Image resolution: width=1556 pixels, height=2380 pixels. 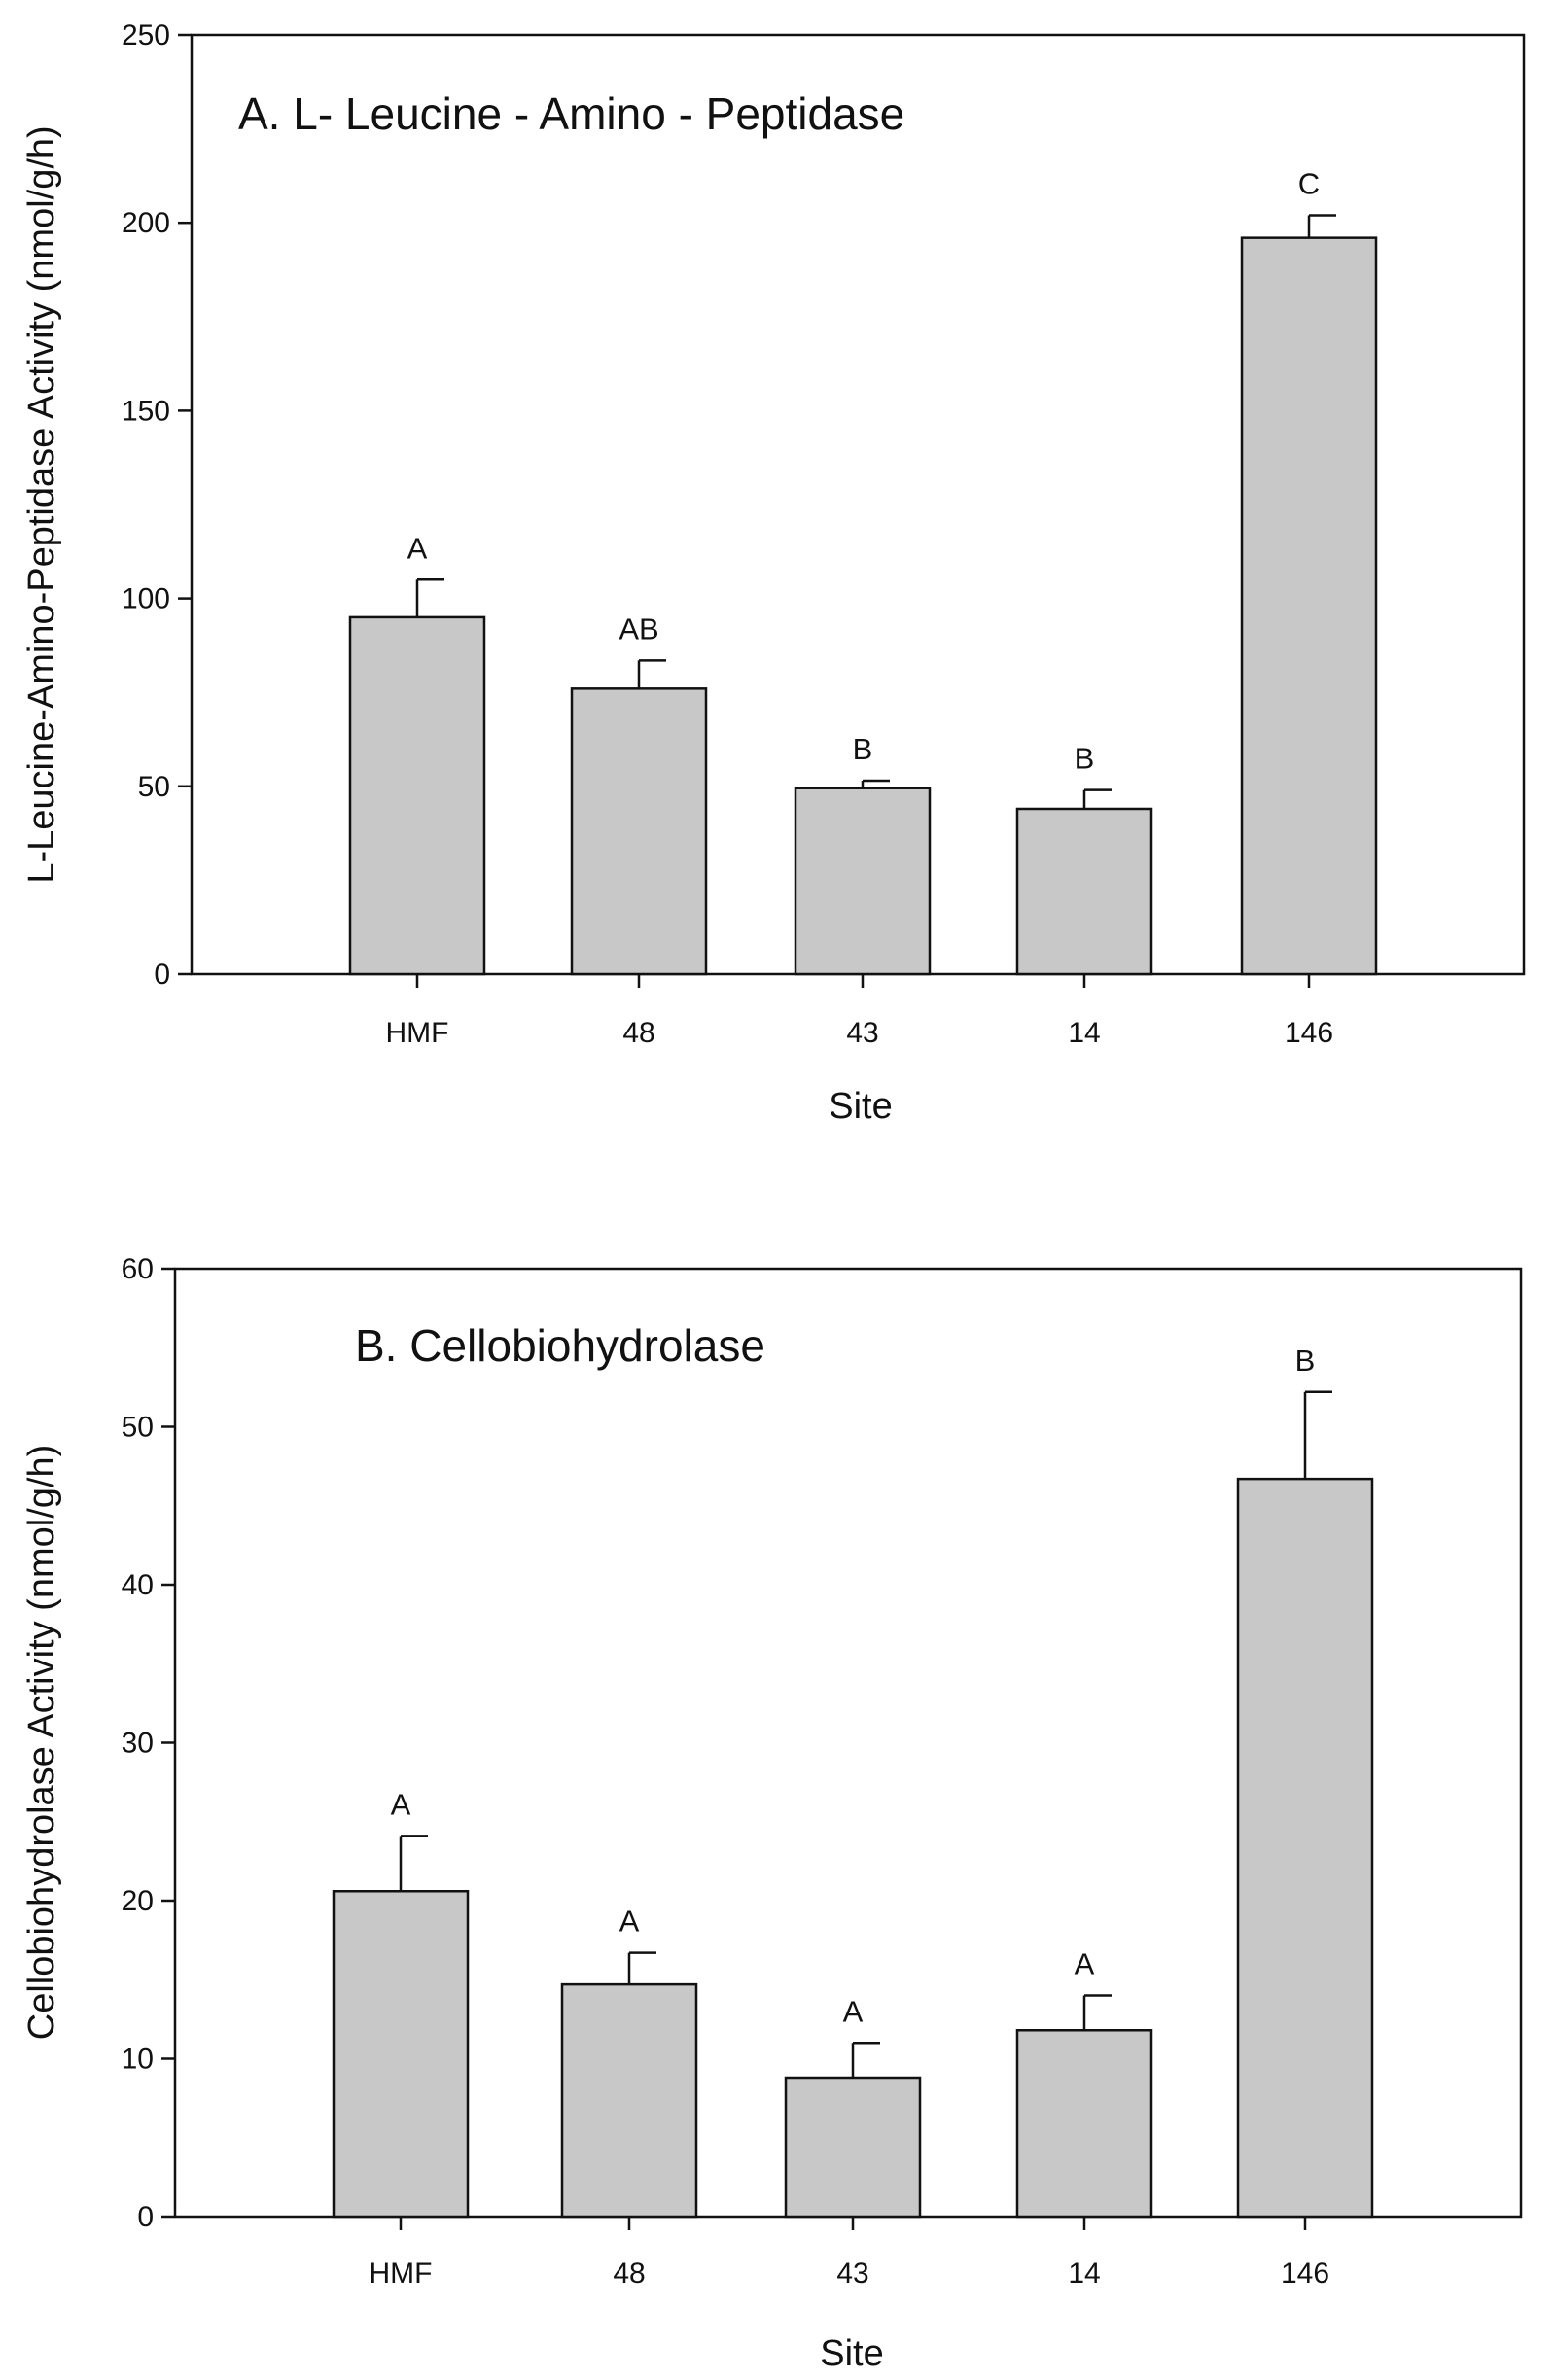 I want to click on y-axis-label: Cellobiohydrolase Activity (nmol/g/h), so click(x=41, y=1743).